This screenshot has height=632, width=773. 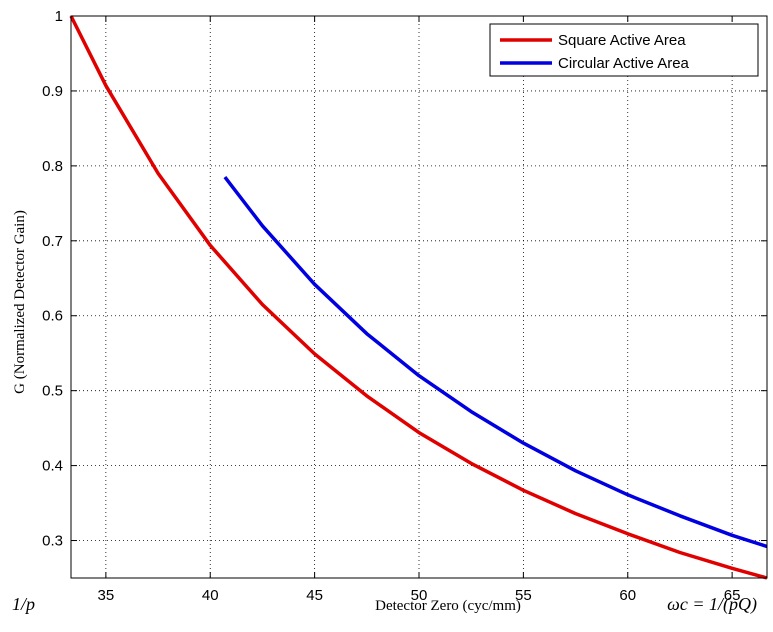 What do you see at coordinates (52, 541) in the screenshot?
I see `y-tick-label: 0.3` at bounding box center [52, 541].